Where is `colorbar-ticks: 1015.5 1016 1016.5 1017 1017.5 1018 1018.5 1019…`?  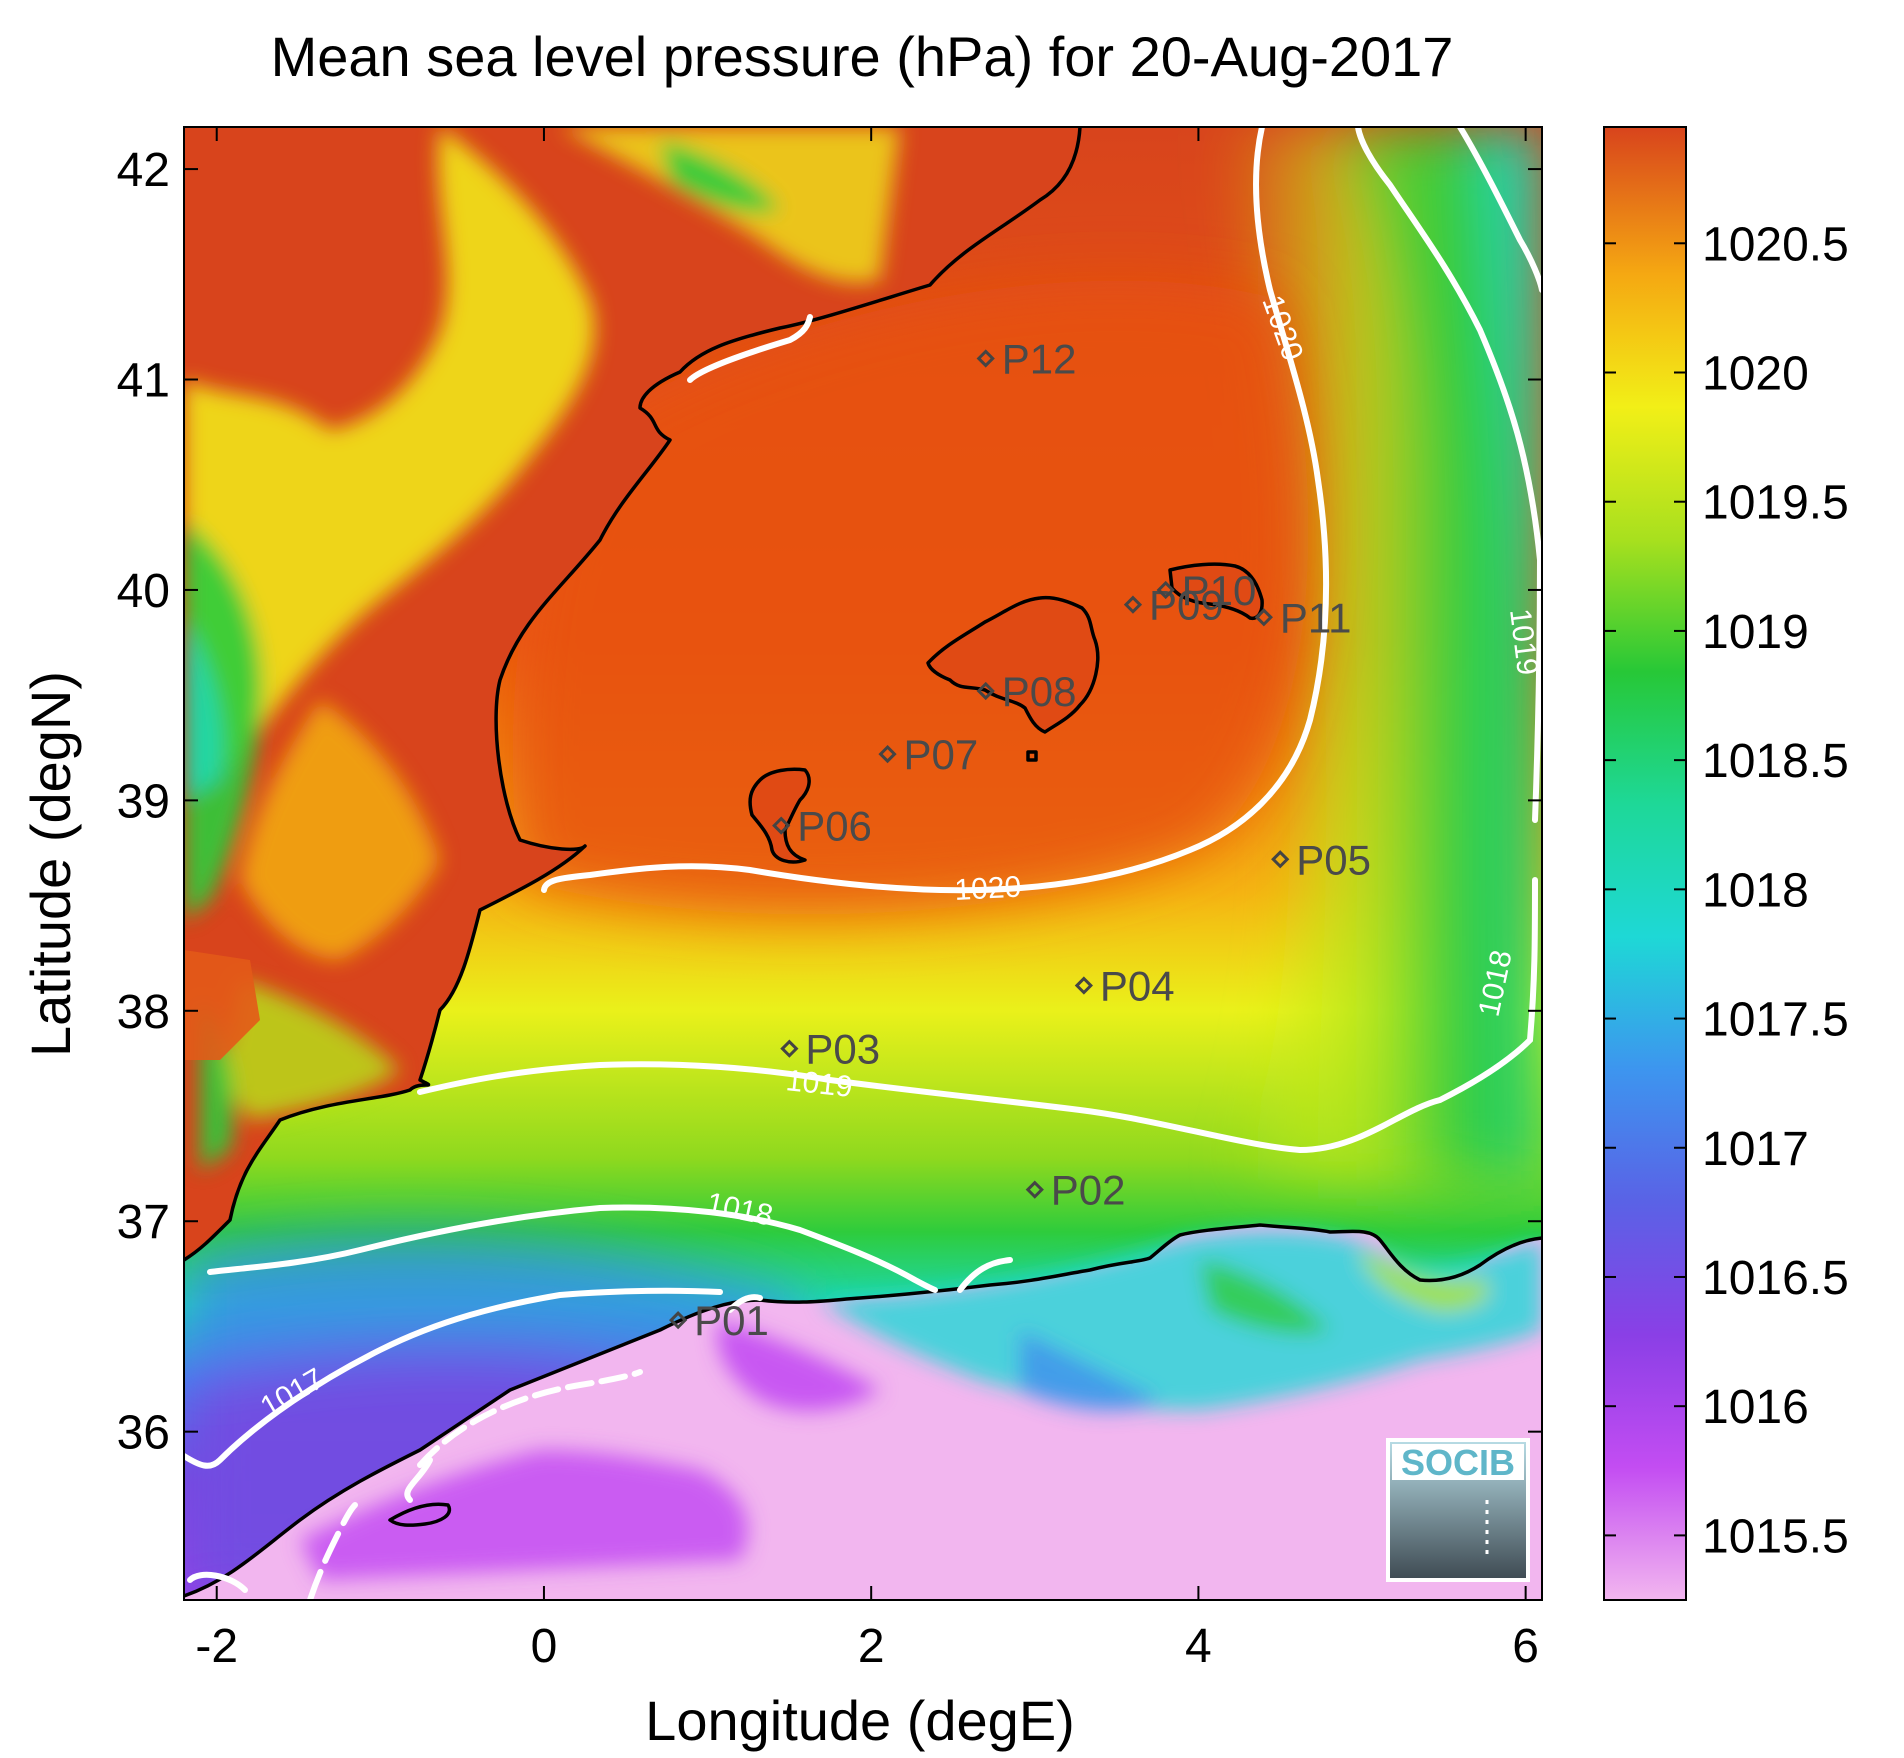
colorbar-ticks: 1015.5 1016 1016.5 1017 1017.5 1018 1018.5 1019… is located at coordinates (1726, 890).